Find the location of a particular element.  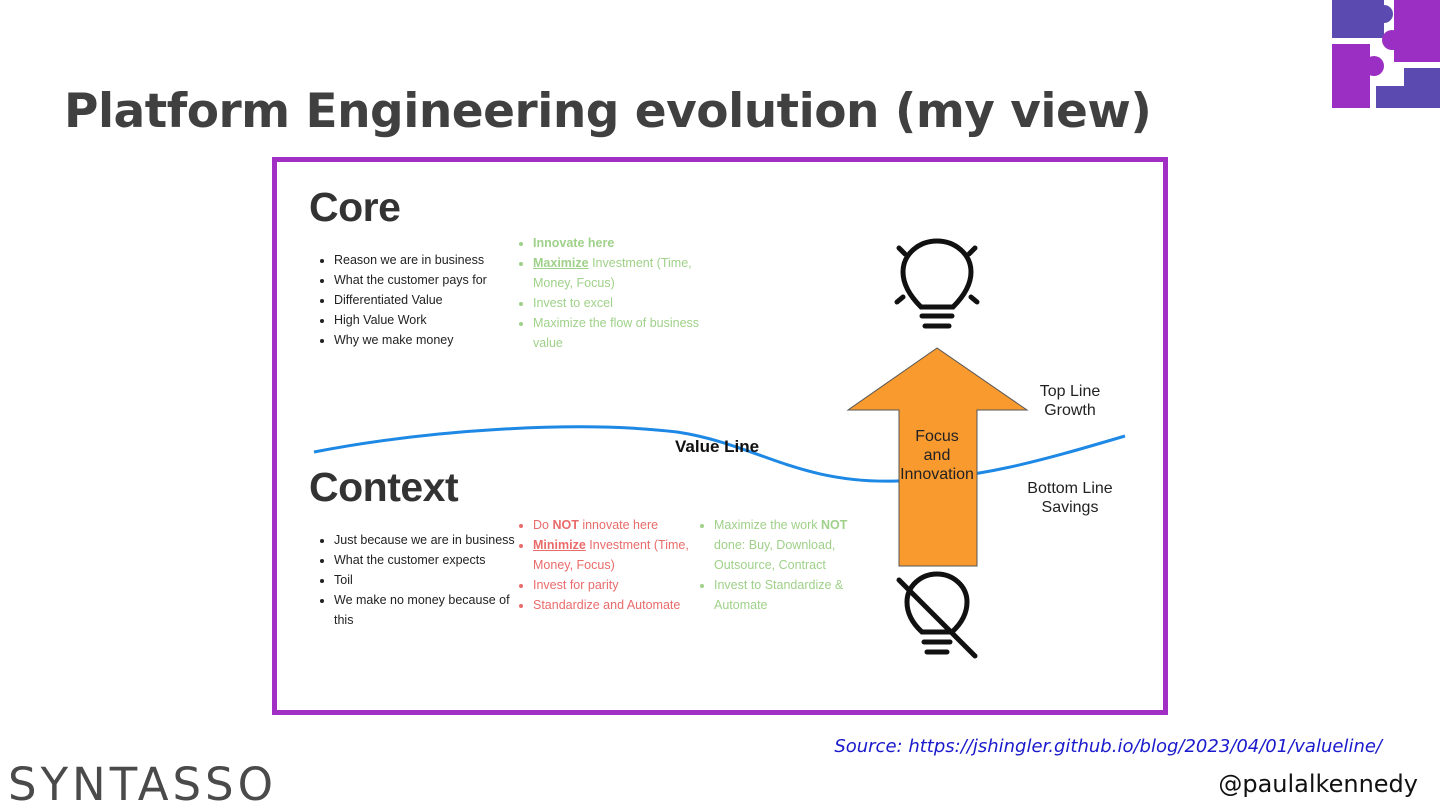

list-item: Invest to Standardize & Automate is located at coordinates (789, 595).